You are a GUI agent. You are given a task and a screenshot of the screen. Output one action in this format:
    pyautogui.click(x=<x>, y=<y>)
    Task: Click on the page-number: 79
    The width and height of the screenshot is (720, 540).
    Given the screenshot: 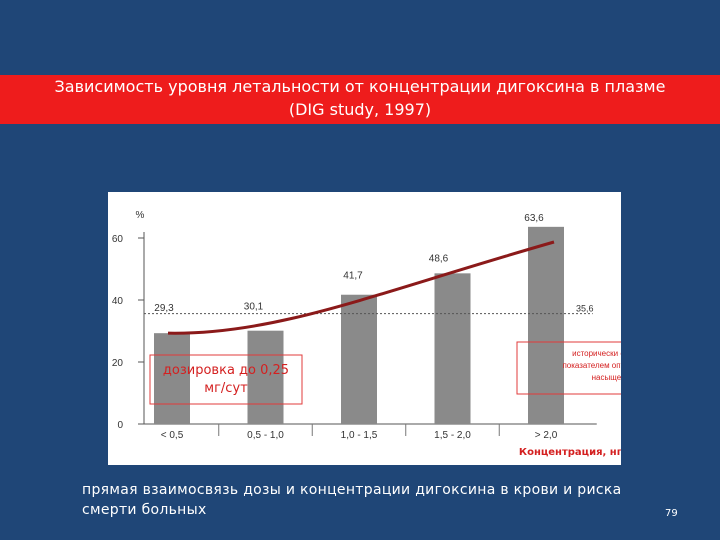 What is the action you would take?
    pyautogui.click(x=671, y=513)
    